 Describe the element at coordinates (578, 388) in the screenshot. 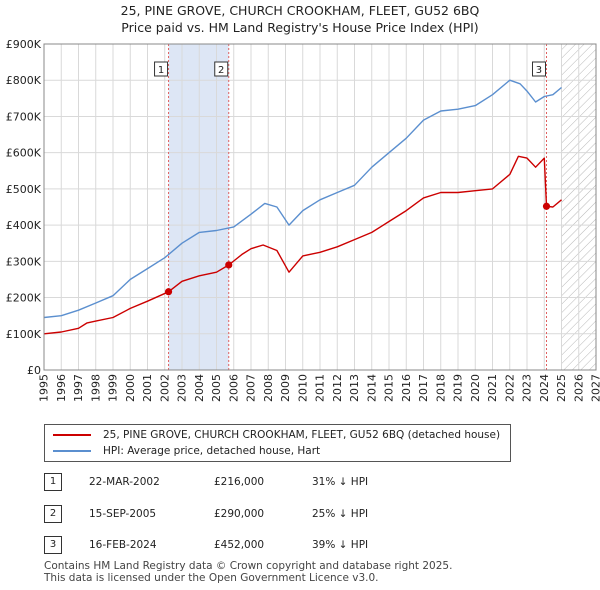

I see `x-tick-label: 2026` at that location.